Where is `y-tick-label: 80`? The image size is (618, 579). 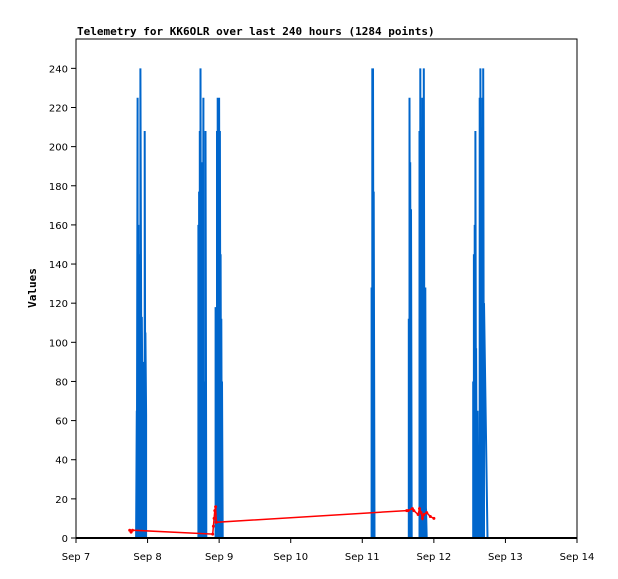 y-tick-label: 80 is located at coordinates (61, 382).